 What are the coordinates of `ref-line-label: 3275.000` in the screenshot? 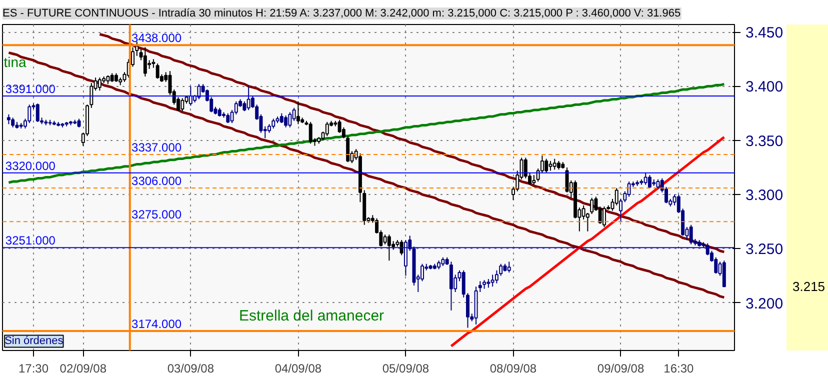 It's located at (157, 215).